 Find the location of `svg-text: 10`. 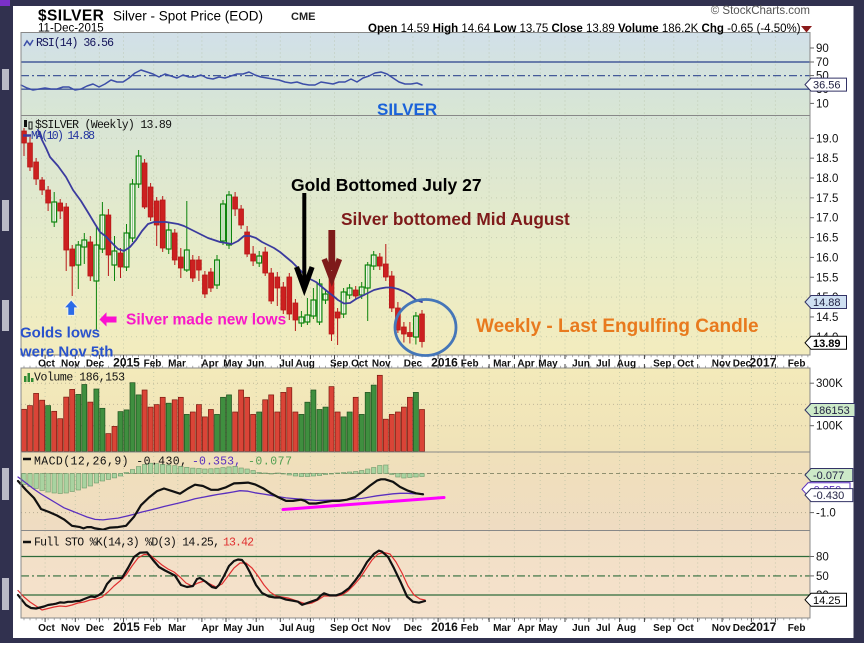

svg-text: 10 is located at coordinates (822, 104).